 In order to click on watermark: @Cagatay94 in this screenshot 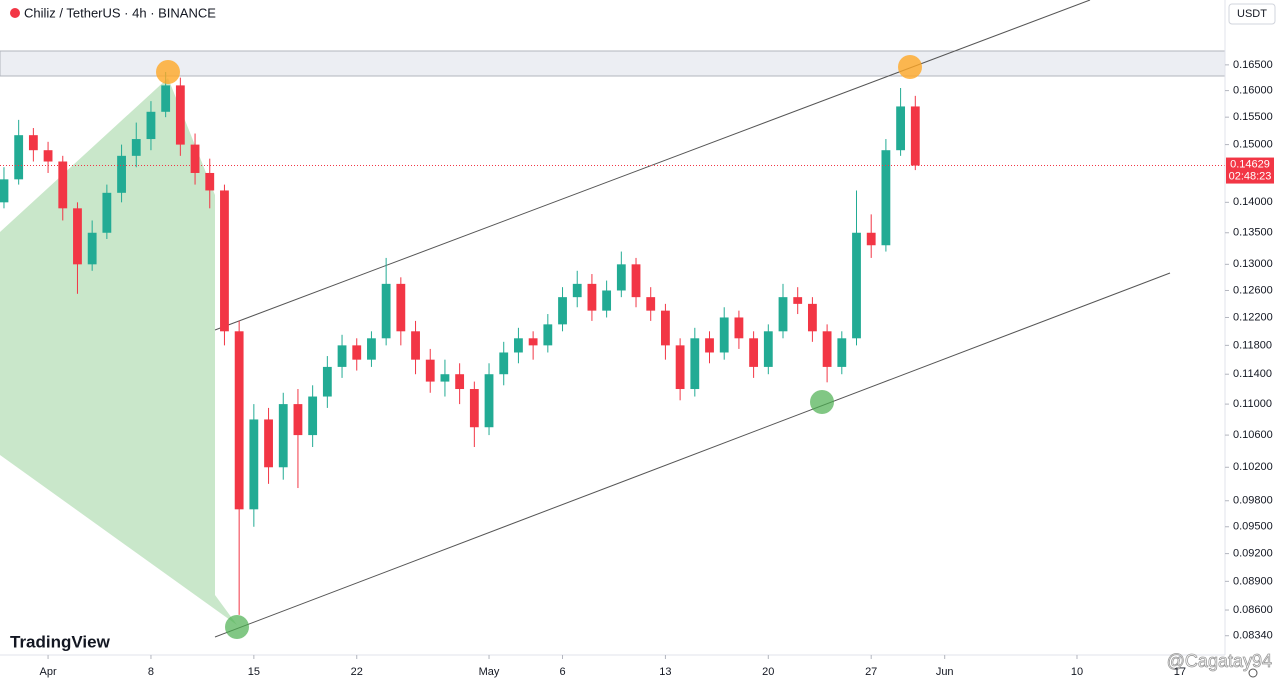, I will do `click(1219, 661)`.